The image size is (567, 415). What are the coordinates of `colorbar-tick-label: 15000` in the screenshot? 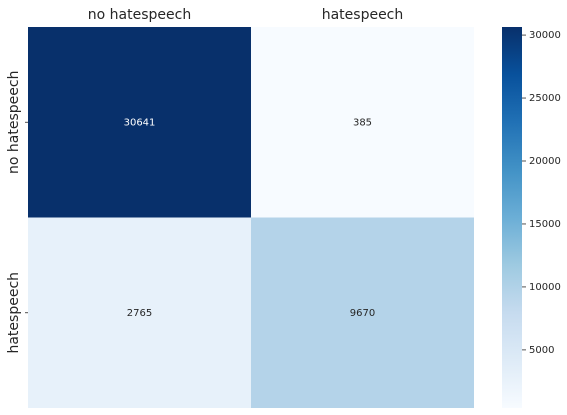 It's located at (545, 224).